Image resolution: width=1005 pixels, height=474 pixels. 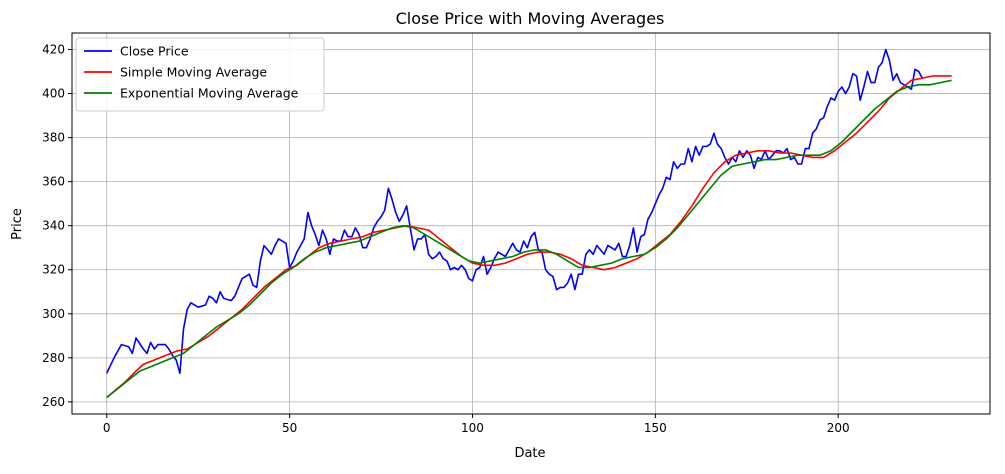 I want to click on x-axis-label: Date, so click(x=529, y=453).